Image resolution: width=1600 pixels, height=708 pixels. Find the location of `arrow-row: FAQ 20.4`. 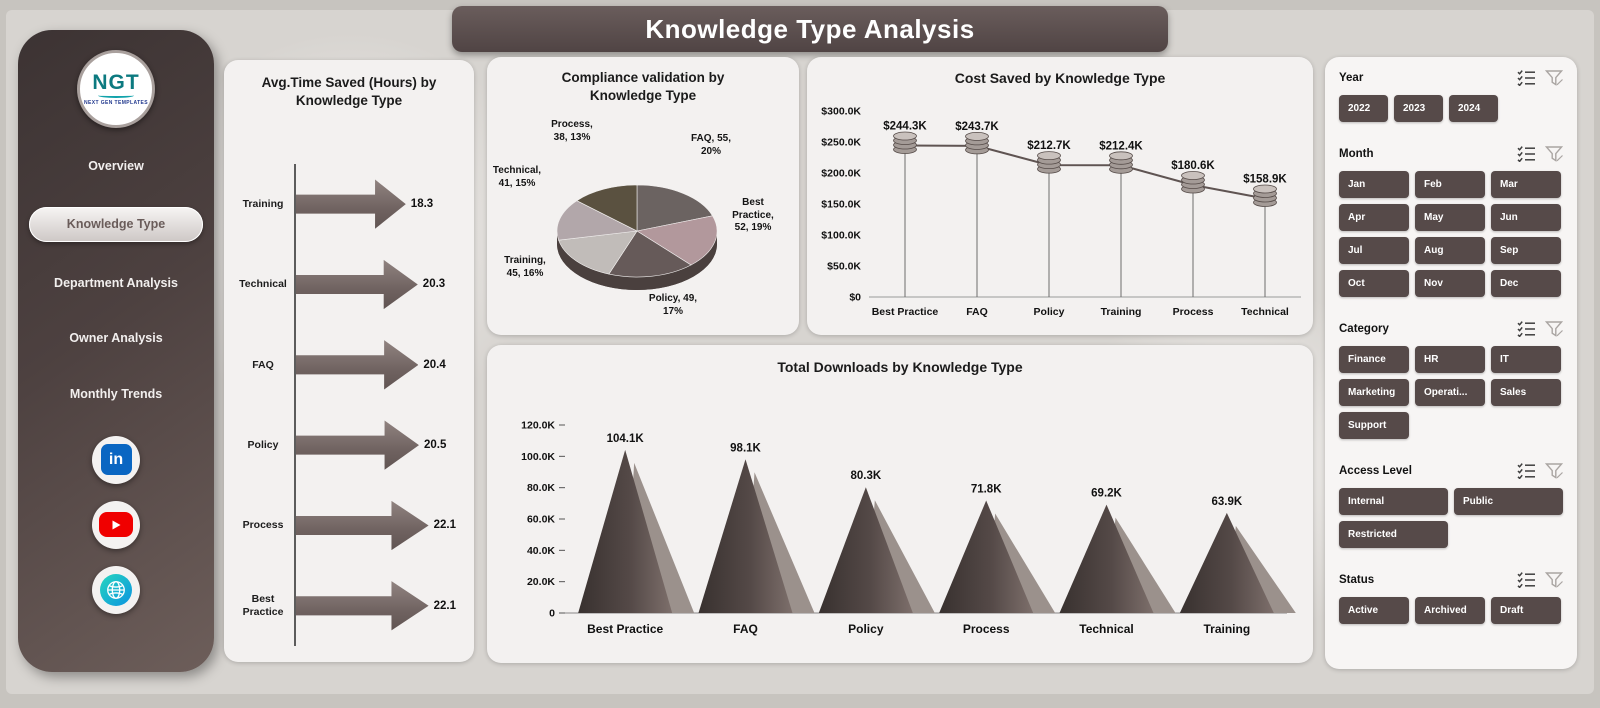

arrow-row: FAQ 20.4 is located at coordinates (351, 364).